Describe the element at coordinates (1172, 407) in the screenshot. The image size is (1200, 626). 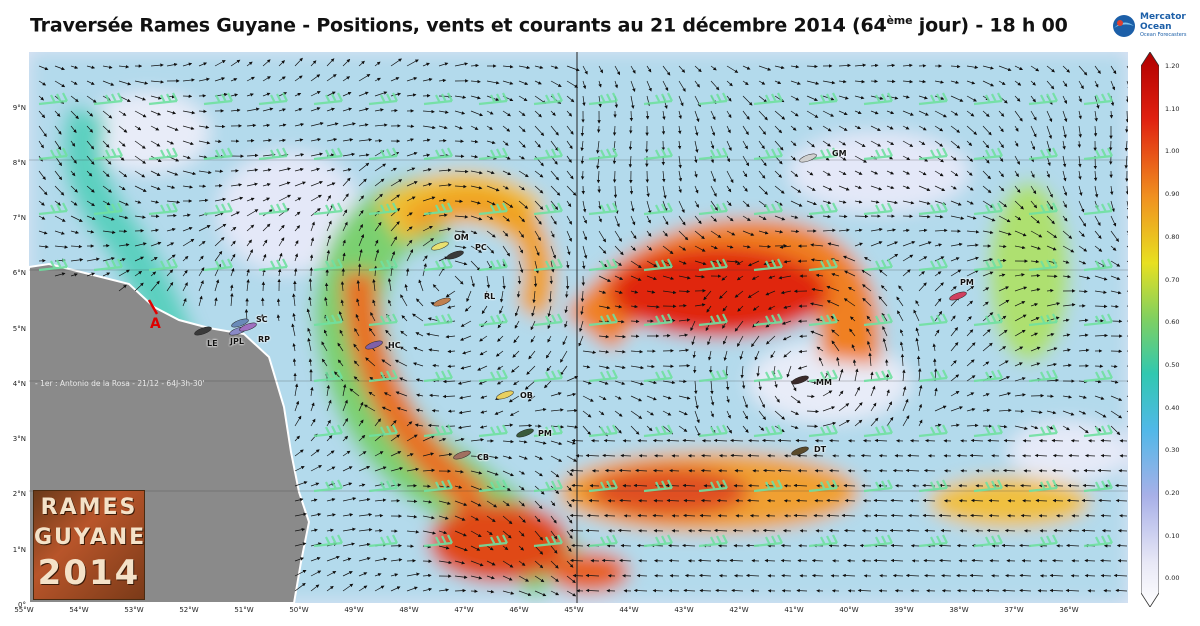
I see `colorbar-tick-label: 0.40` at that location.